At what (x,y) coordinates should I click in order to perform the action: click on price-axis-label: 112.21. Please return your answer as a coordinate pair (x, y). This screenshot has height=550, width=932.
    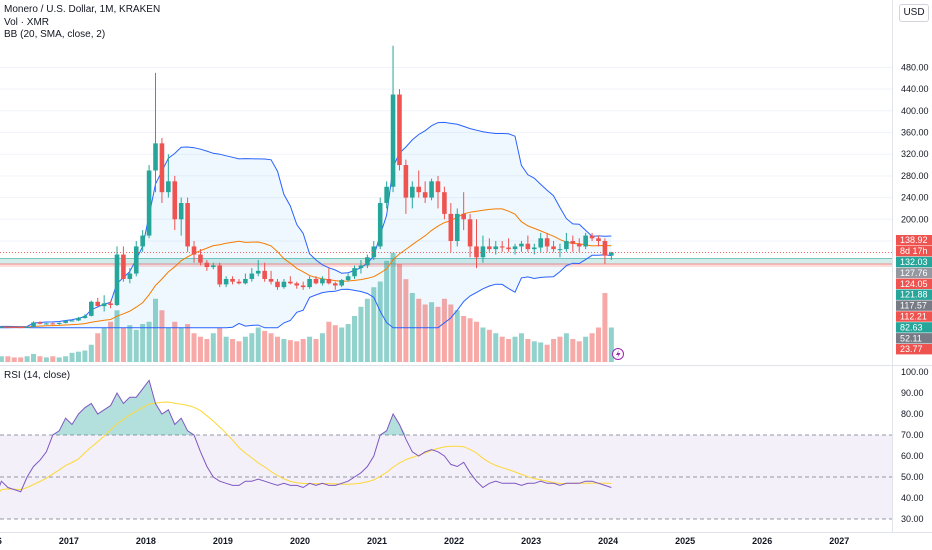
    Looking at the image, I should click on (914, 316).